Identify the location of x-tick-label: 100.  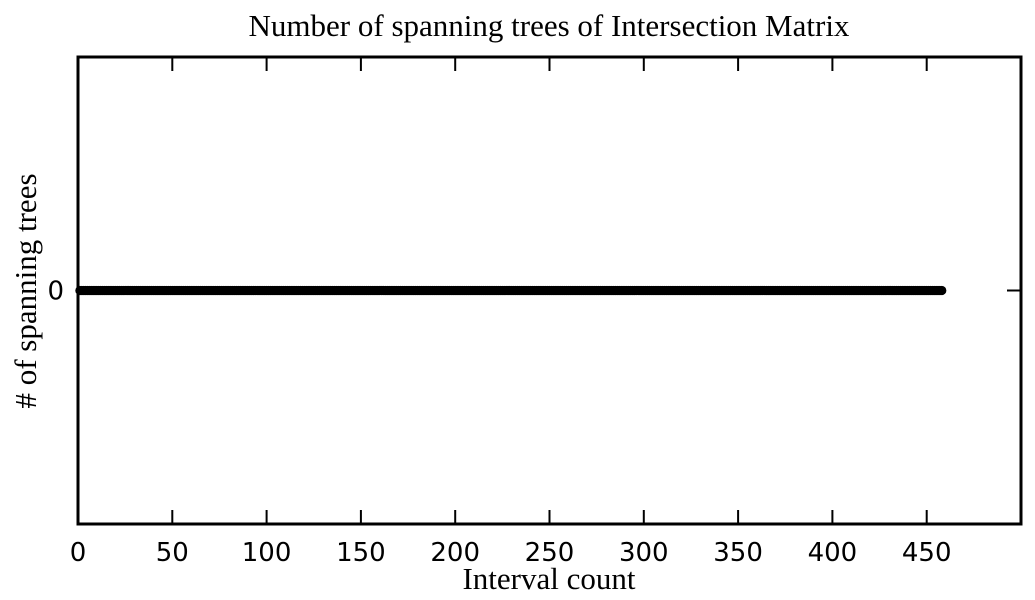
(267, 553).